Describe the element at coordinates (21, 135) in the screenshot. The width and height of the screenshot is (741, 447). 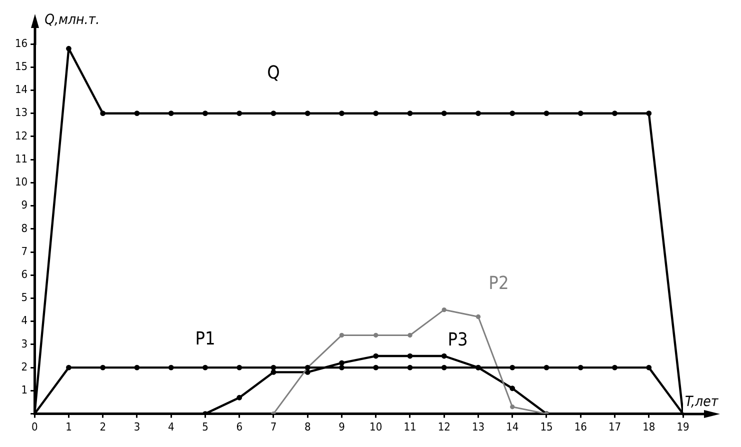
I see `y-tick-label: 12` at that location.